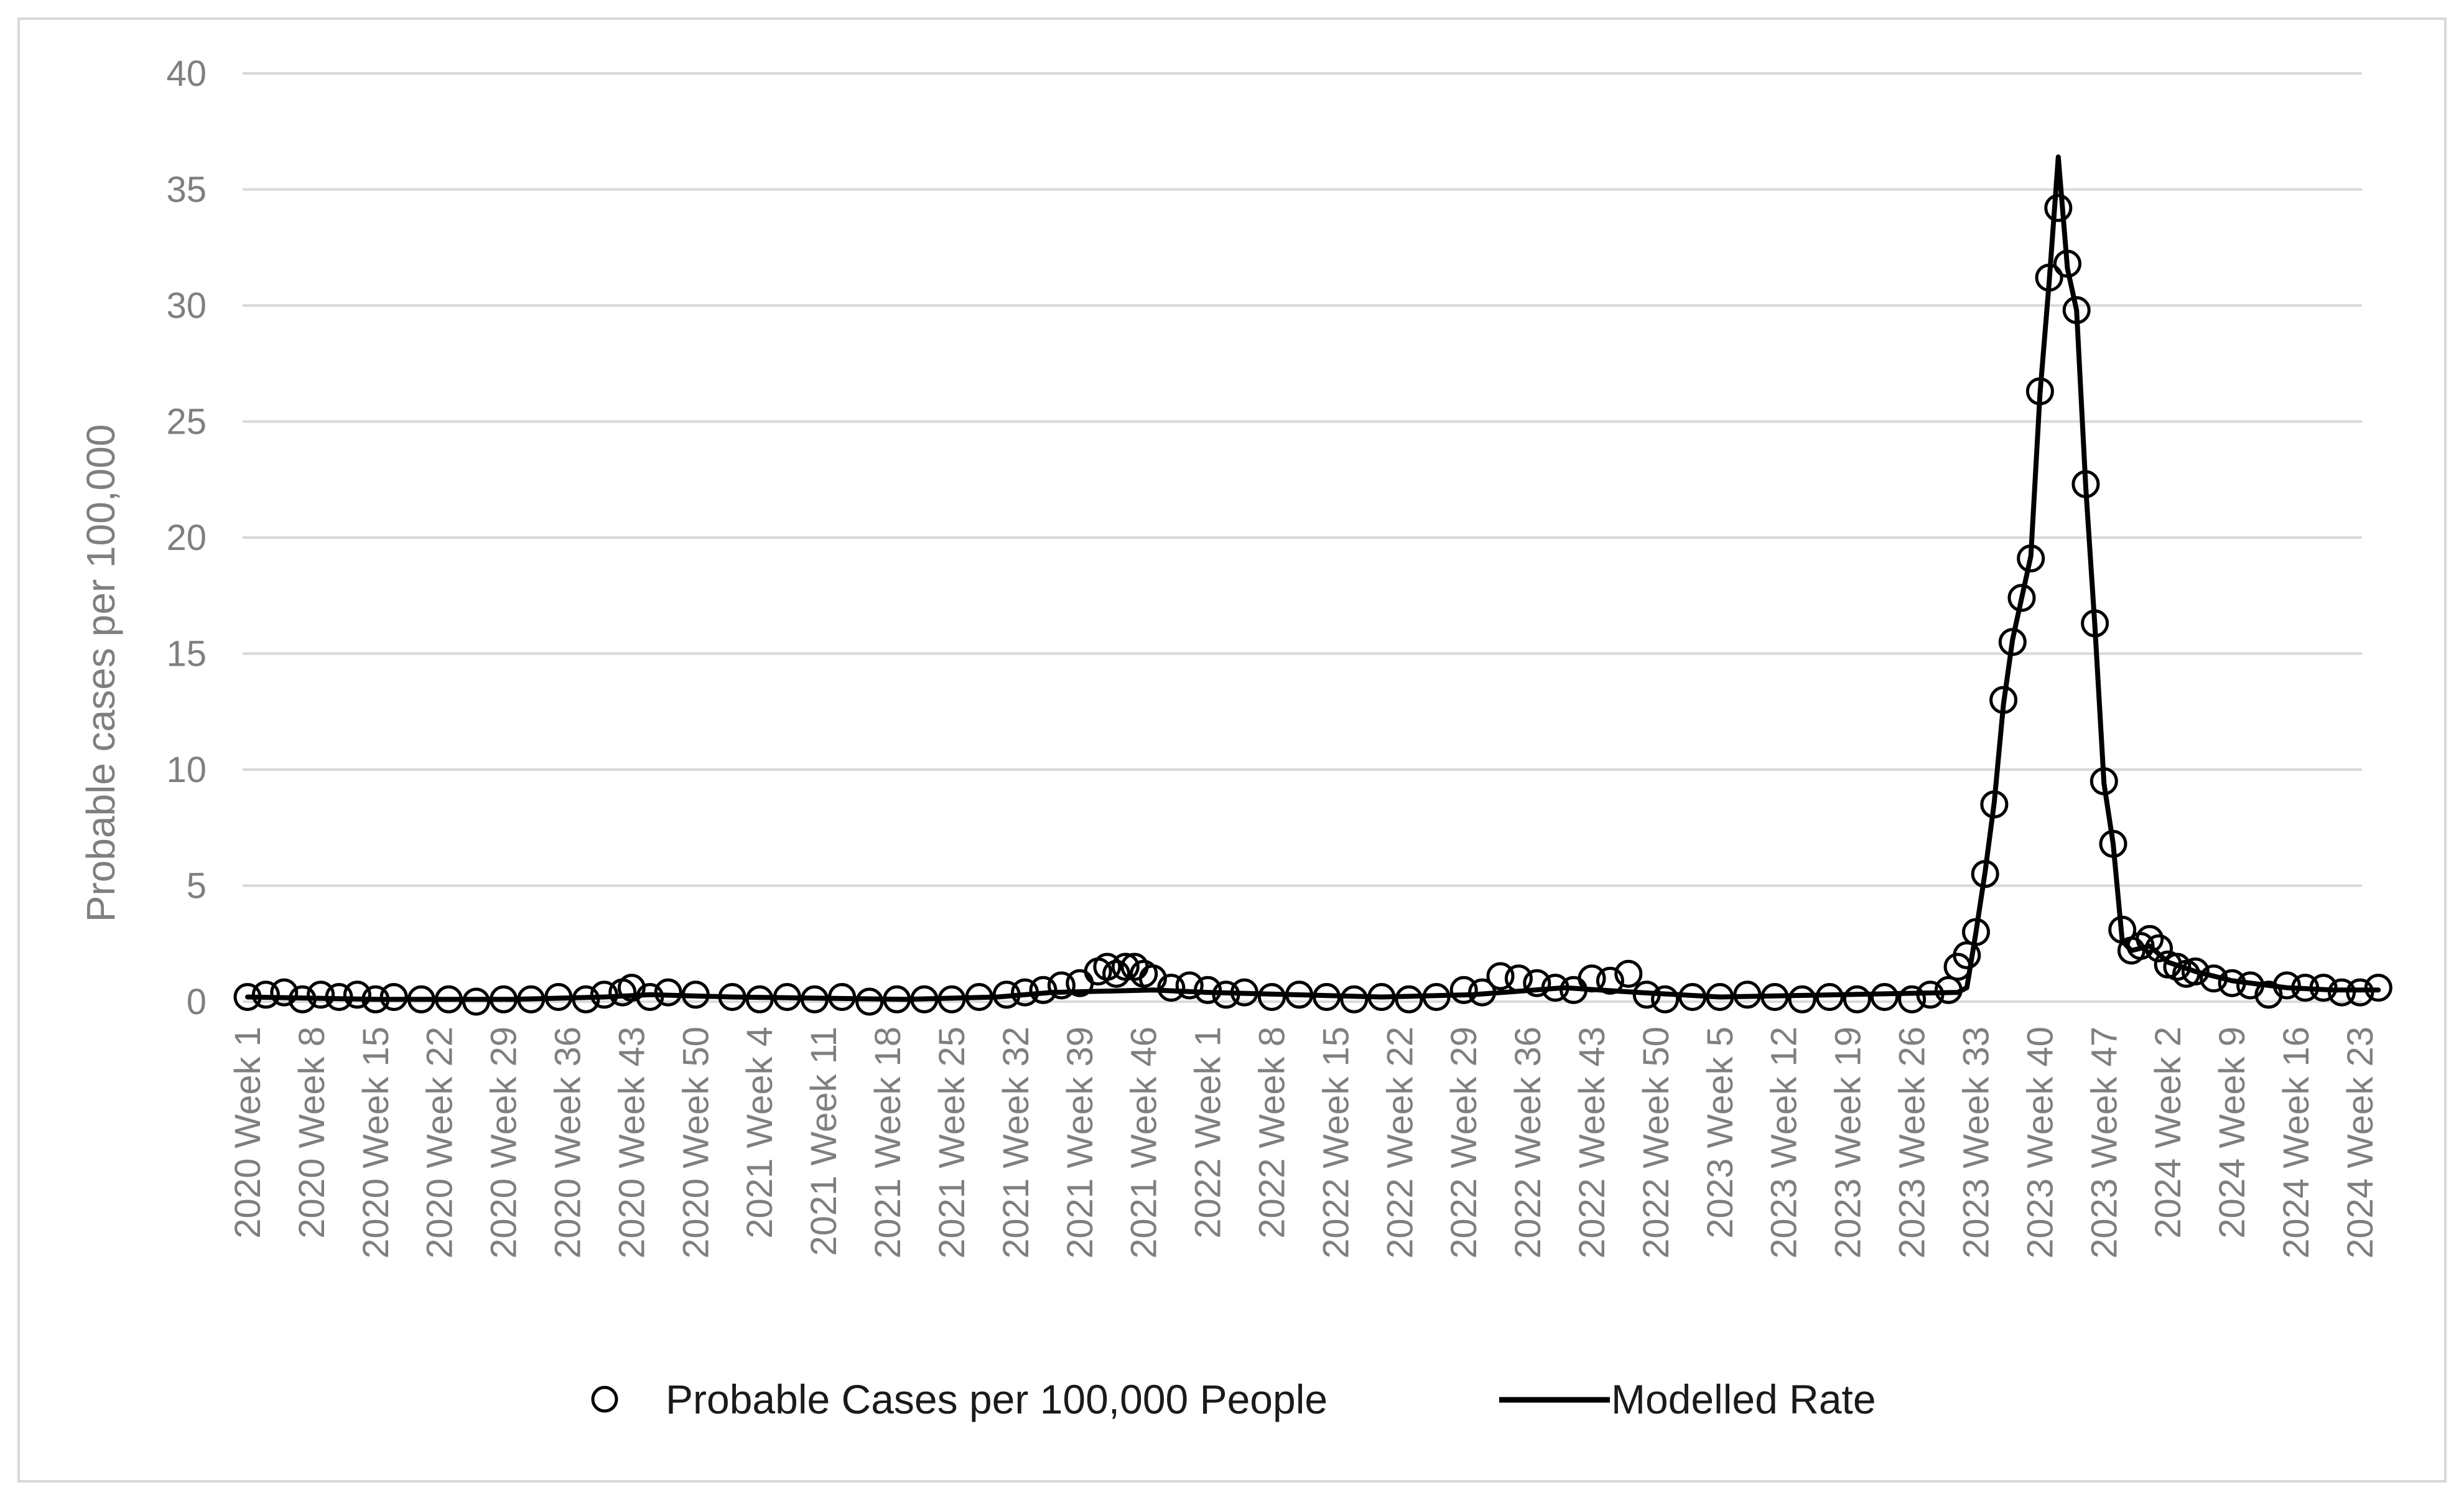 The width and height of the screenshot is (2464, 1500). I want to click on y-tick-label: 0, so click(197, 1002).